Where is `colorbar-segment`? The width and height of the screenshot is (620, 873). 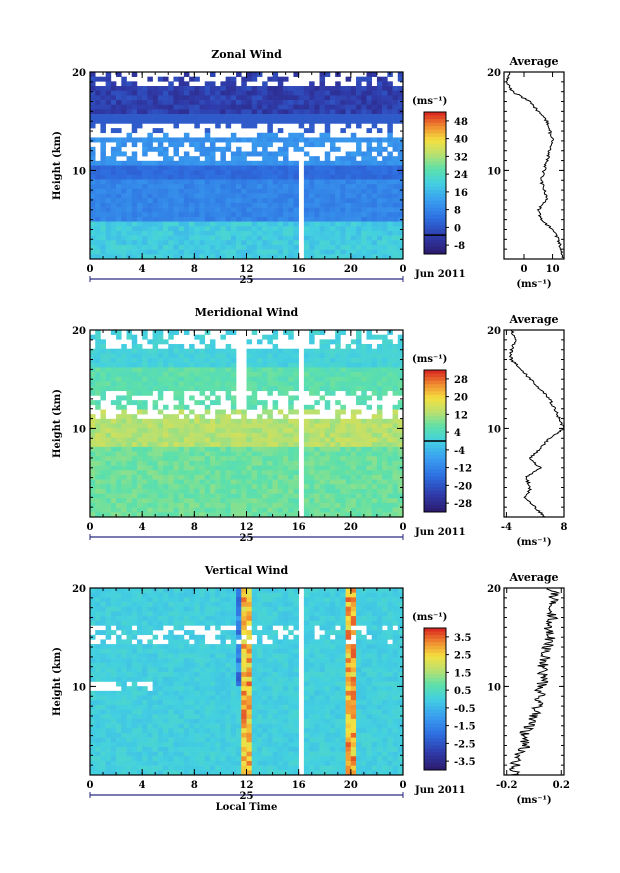
colorbar-segment is located at coordinates (435, 492).